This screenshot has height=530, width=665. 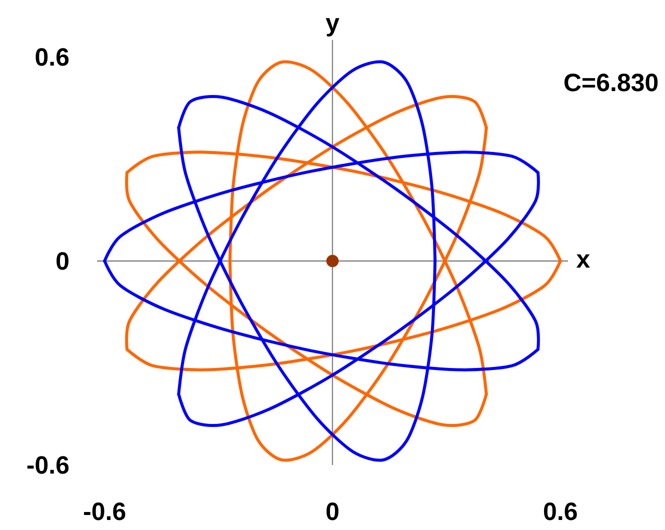 I want to click on y-tick-label: -0.6, so click(x=48, y=465).